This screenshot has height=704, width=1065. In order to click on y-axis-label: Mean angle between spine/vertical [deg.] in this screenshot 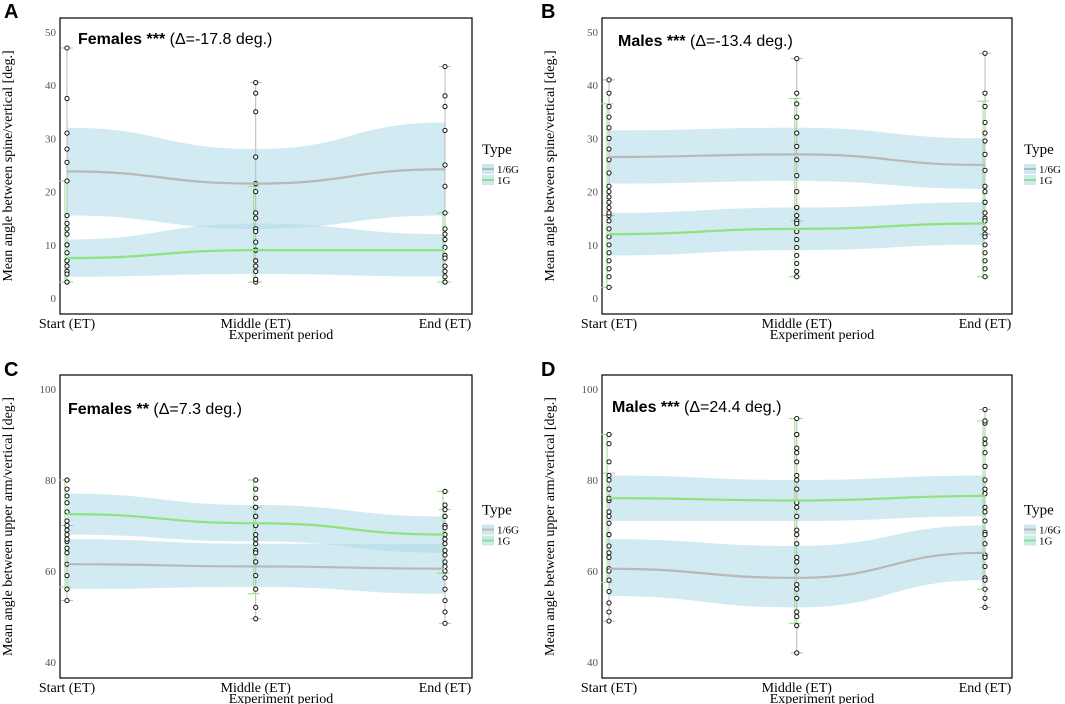, I will do `click(8, 165)`.